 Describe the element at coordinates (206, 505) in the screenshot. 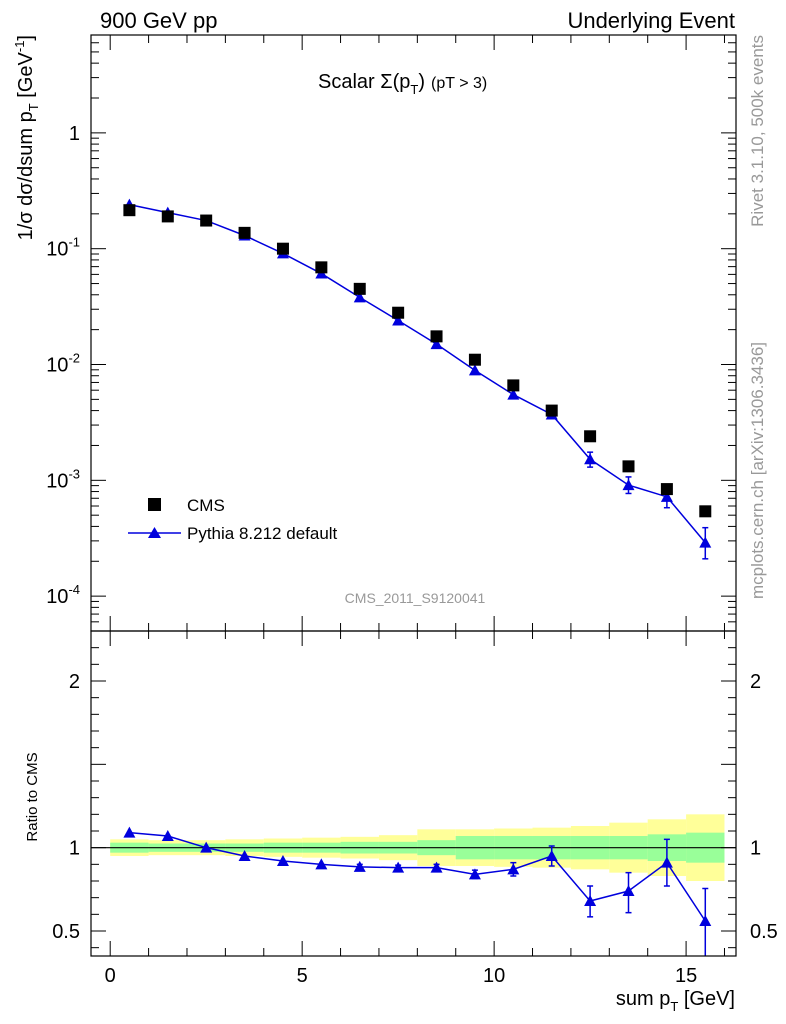

I see `legend-label-cms: CMS` at that location.